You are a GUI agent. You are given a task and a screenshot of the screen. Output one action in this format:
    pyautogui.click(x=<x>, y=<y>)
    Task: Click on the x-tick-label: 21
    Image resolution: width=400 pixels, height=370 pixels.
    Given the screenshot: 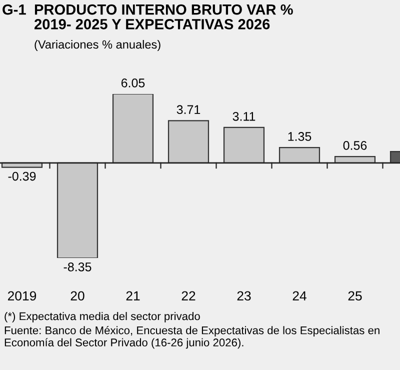 What is the action you would take?
    pyautogui.click(x=133, y=295)
    